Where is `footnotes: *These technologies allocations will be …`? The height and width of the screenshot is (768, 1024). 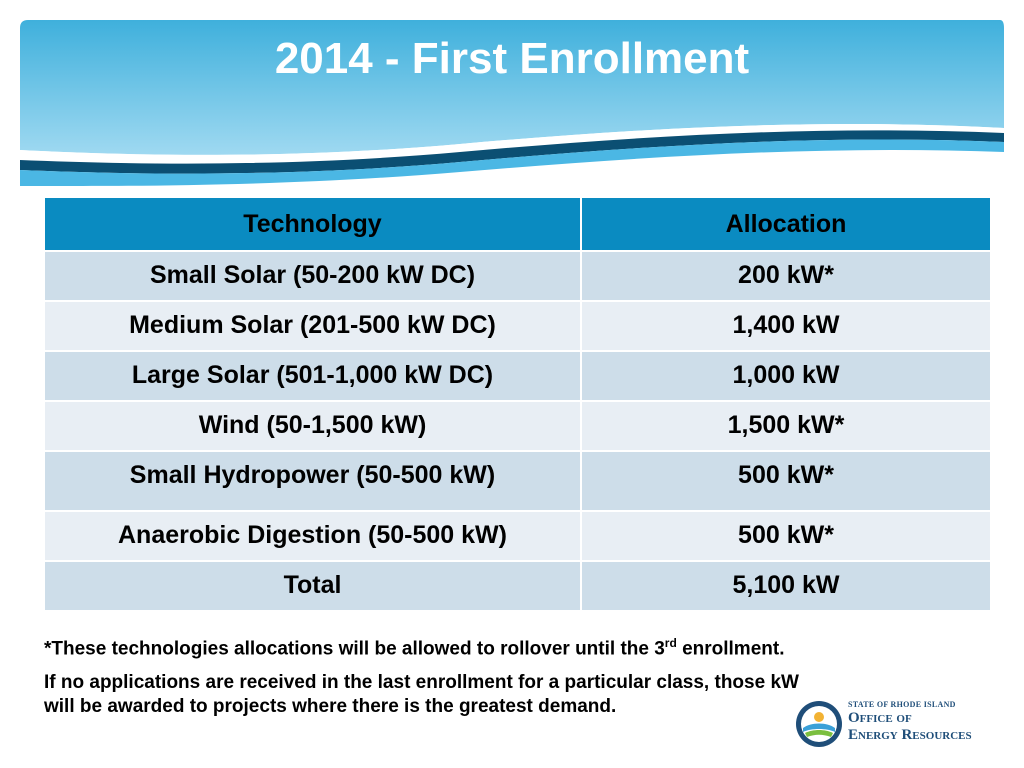
footnotes: *These technologies allocations will be … is located at coordinates (424, 675).